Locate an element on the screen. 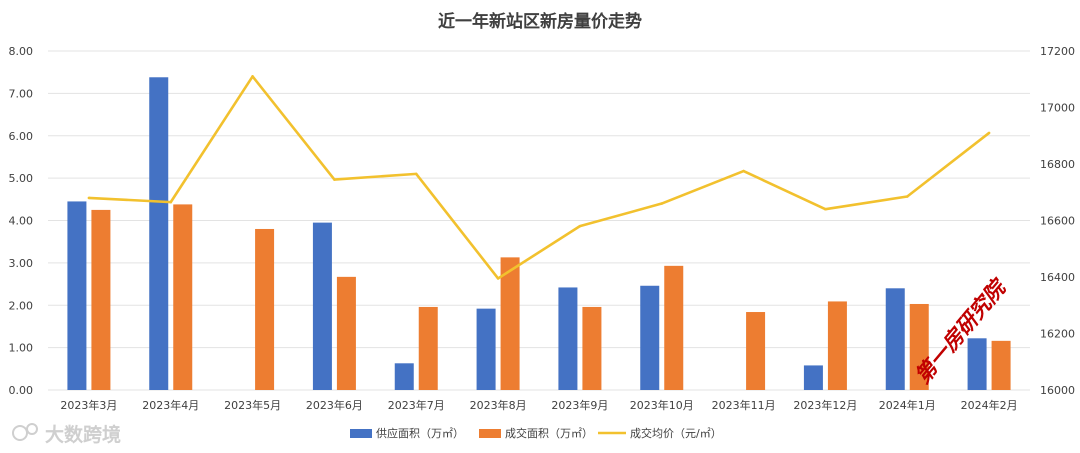  brand-icon is located at coordinates (20, 433).